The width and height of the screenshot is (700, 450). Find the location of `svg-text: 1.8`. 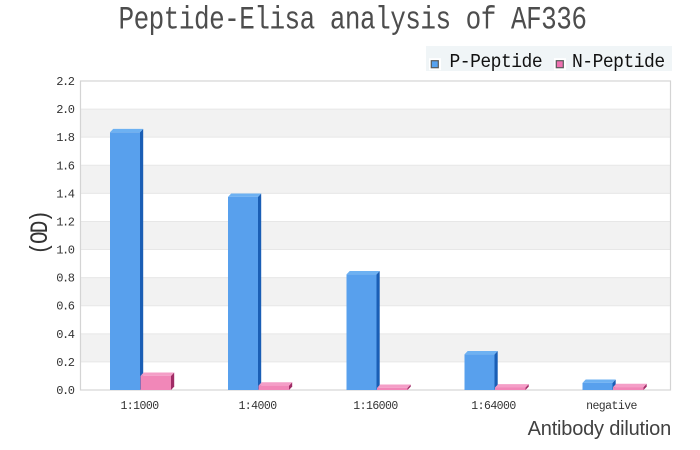

svg-text: 1.8 is located at coordinates (65, 138).